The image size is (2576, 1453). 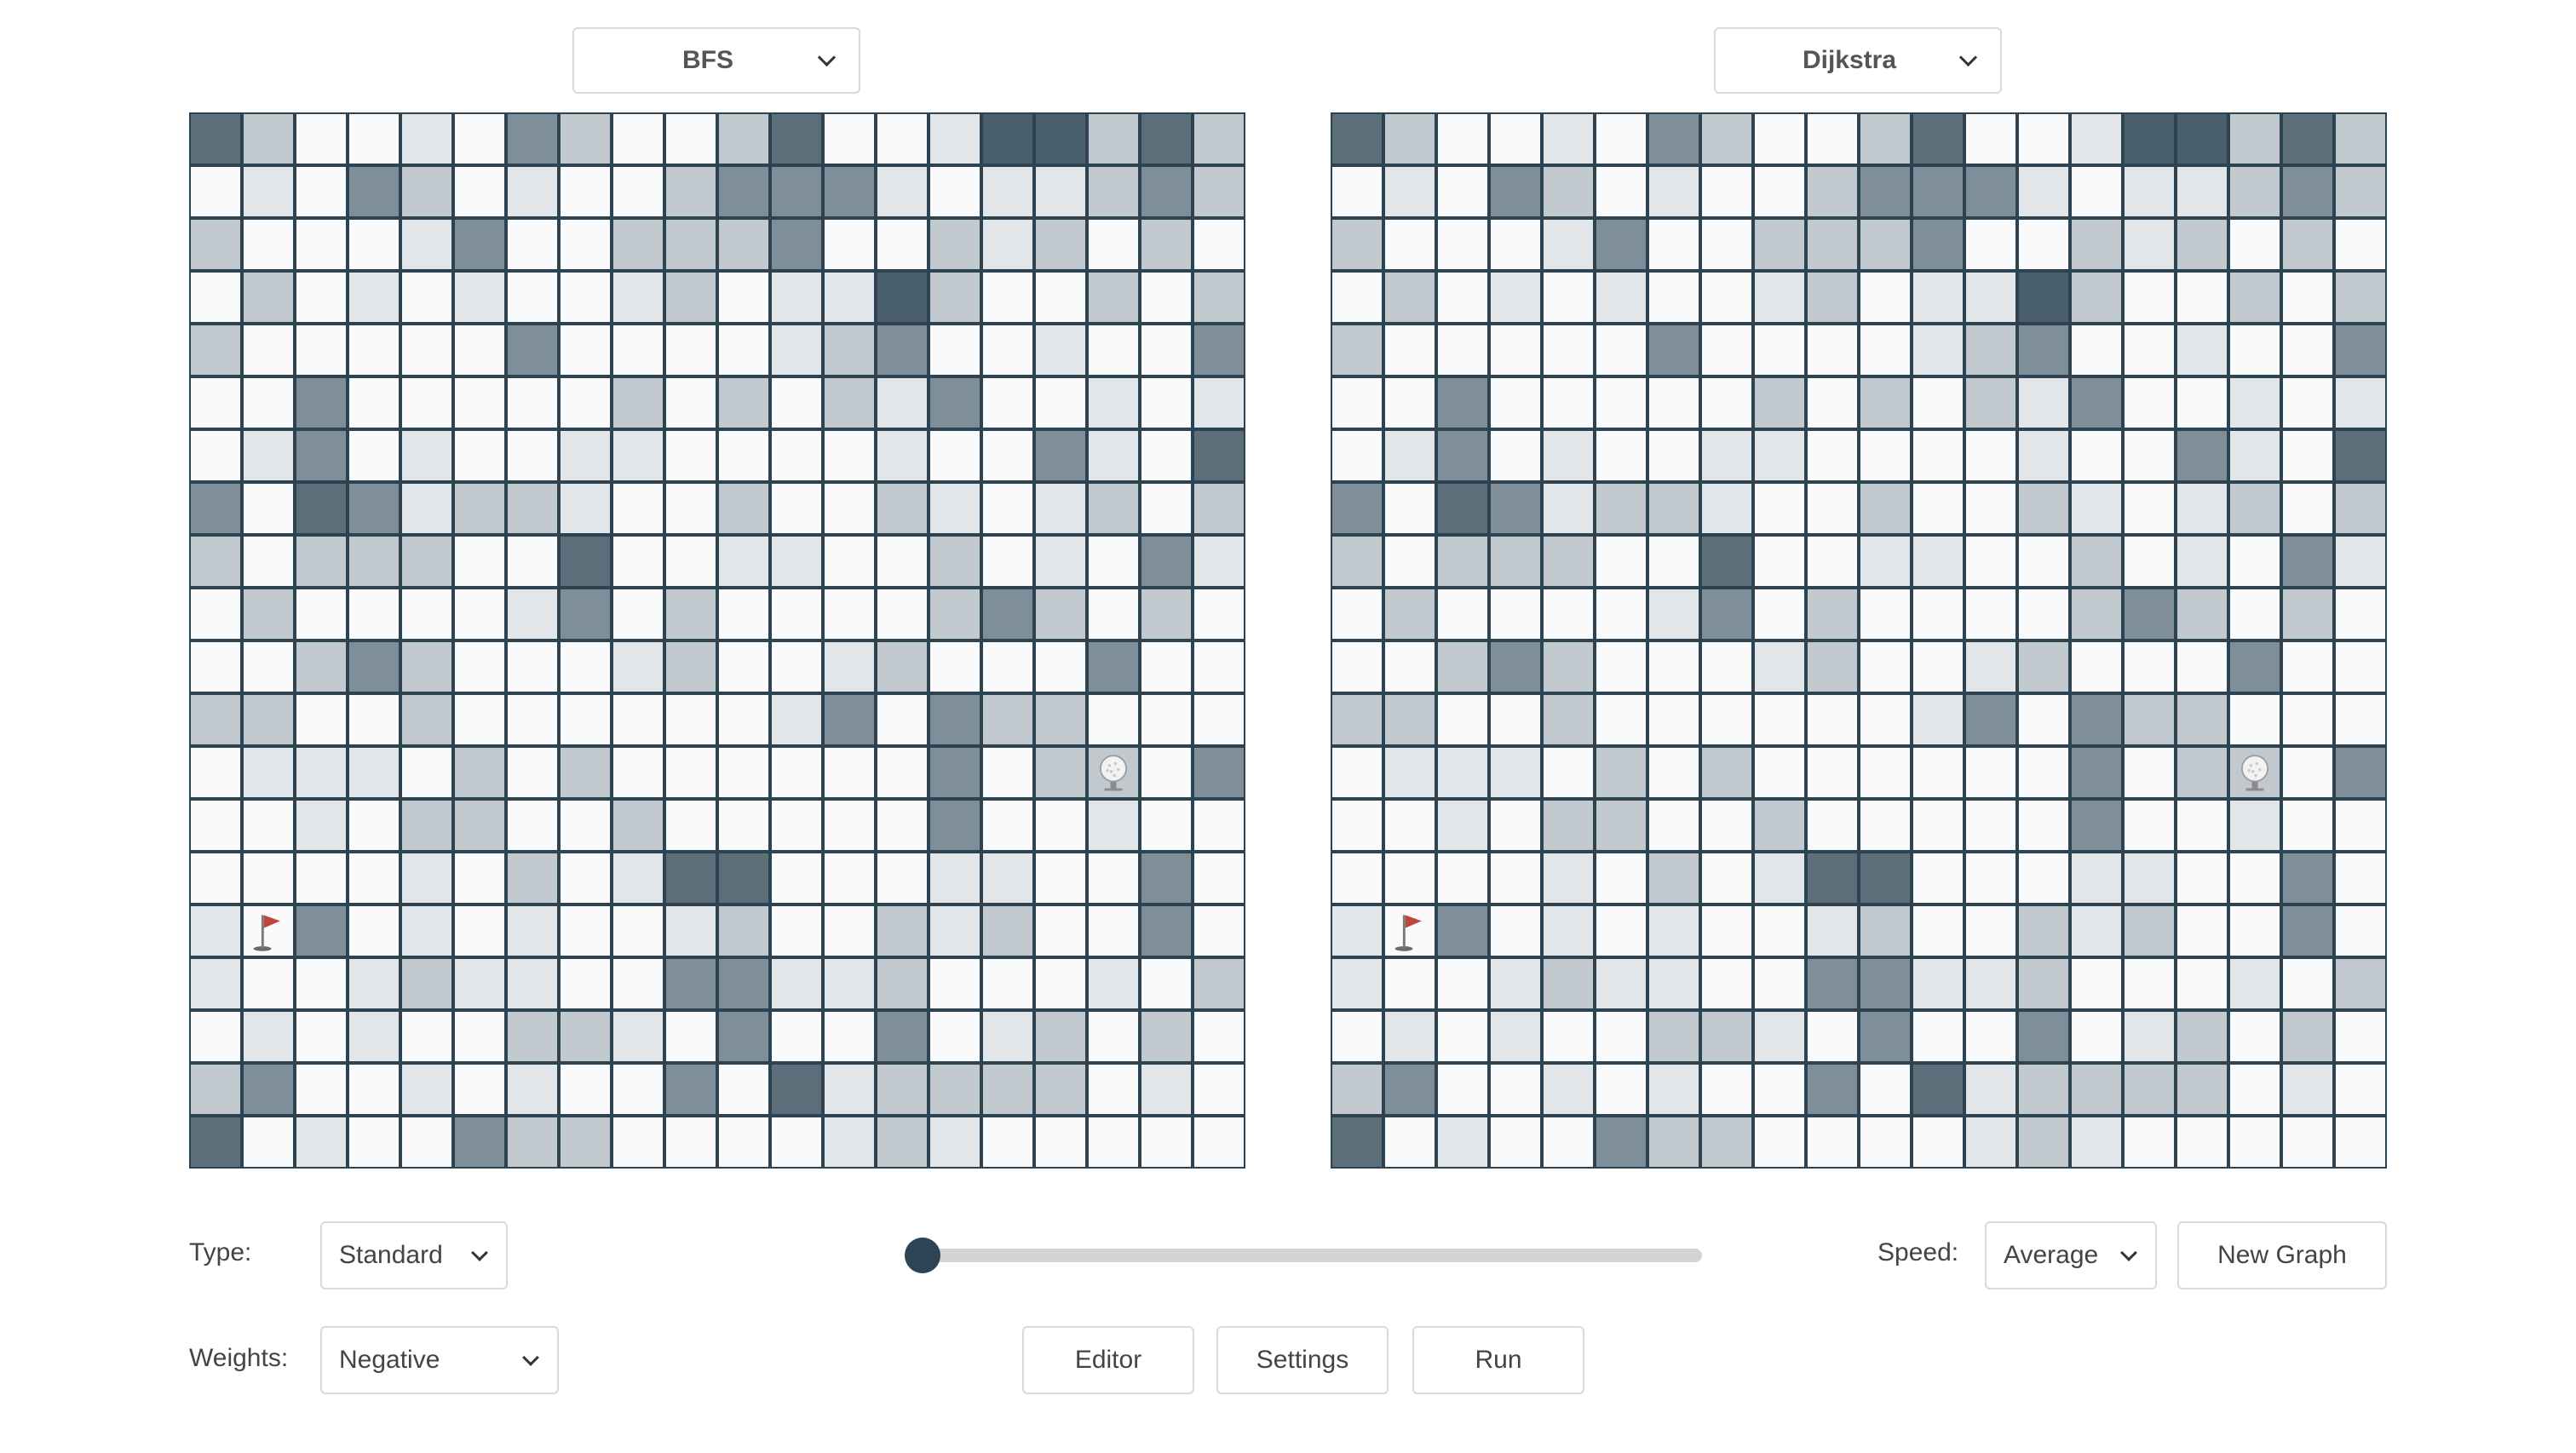 What do you see at coordinates (716, 60) in the screenshot?
I see `left-algorithm-select: BFS` at bounding box center [716, 60].